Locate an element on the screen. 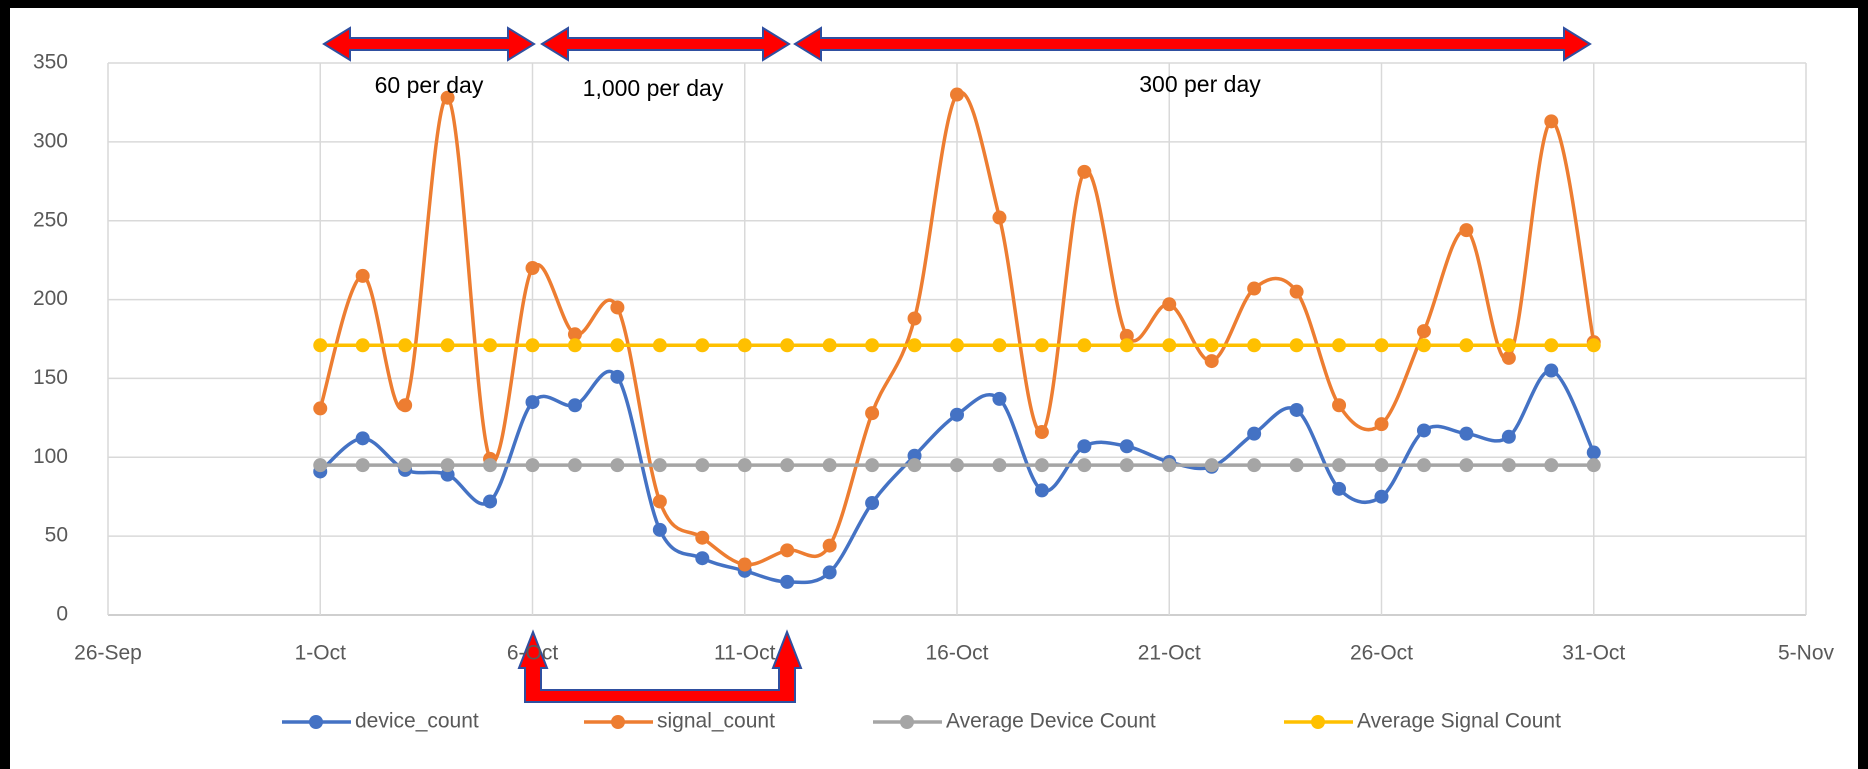 This screenshot has width=1868, height=769. legend-label: Average Signal Count is located at coordinates (1459, 721).